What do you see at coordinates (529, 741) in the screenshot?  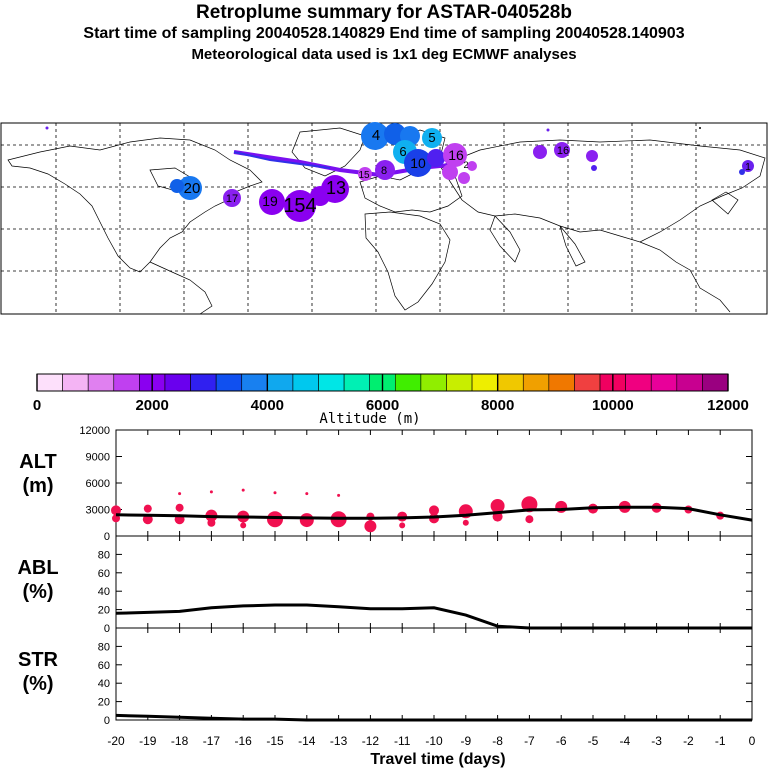 I see `x-tick-label: -7` at bounding box center [529, 741].